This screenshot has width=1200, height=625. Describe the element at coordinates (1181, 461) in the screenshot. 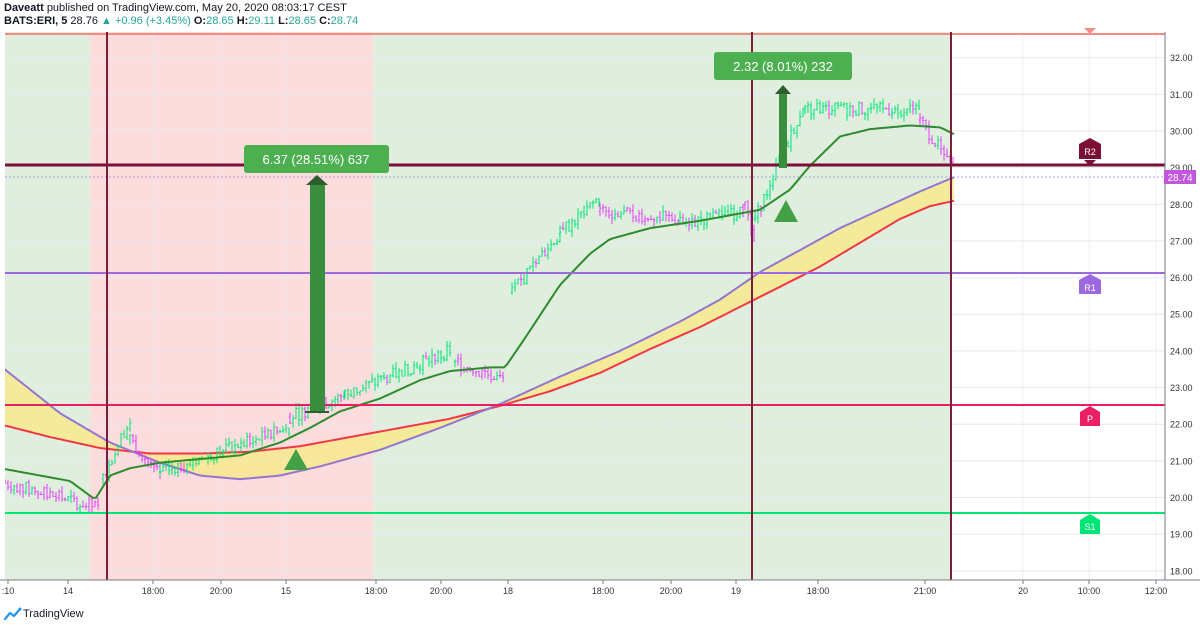

I see `price-tick-label: 21.00` at that location.